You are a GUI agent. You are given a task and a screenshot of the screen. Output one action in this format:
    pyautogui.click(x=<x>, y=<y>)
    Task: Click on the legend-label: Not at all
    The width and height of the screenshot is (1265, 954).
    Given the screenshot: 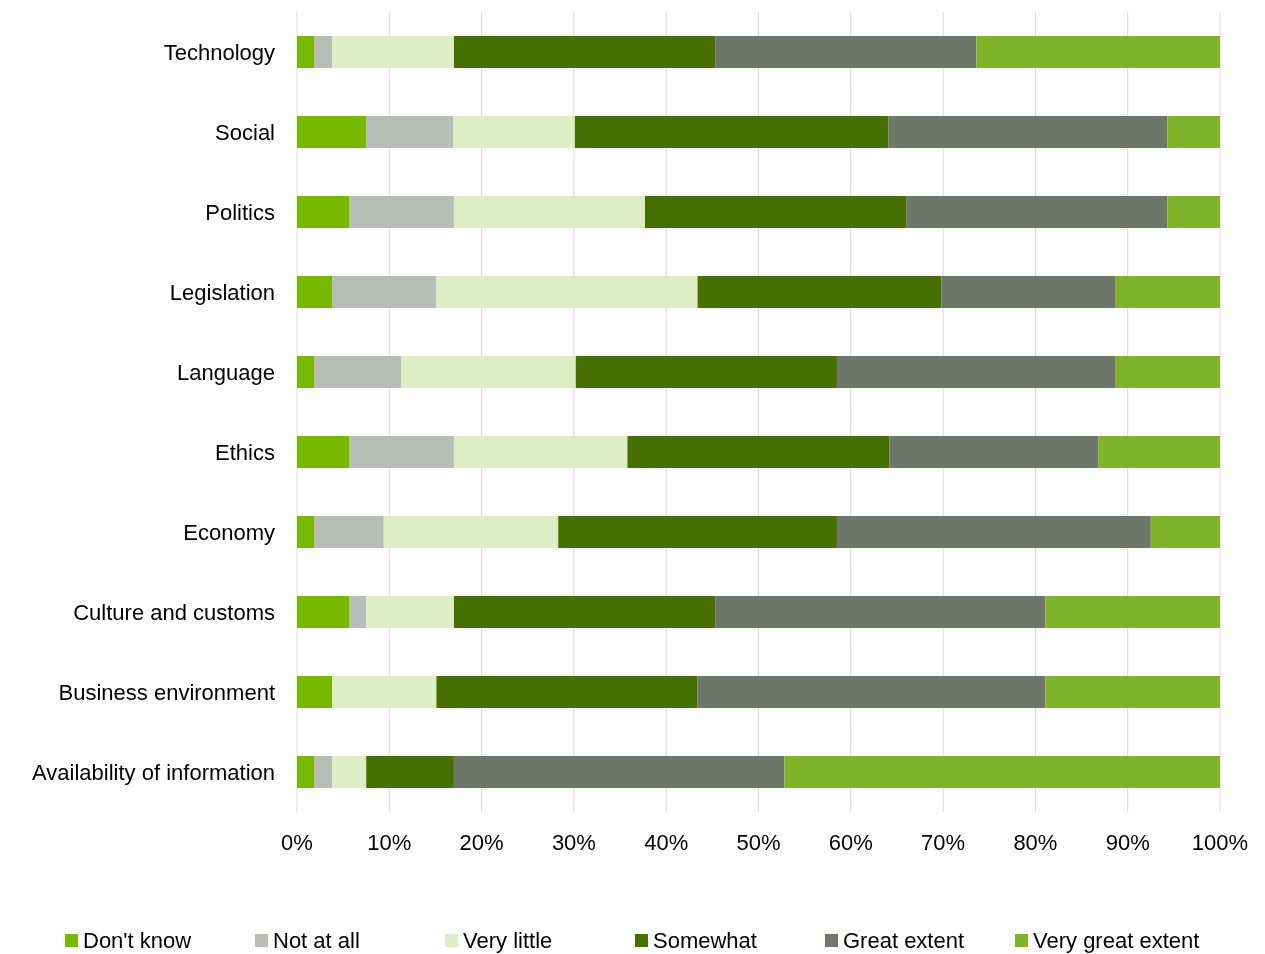 What is the action you would take?
    pyautogui.click(x=316, y=940)
    